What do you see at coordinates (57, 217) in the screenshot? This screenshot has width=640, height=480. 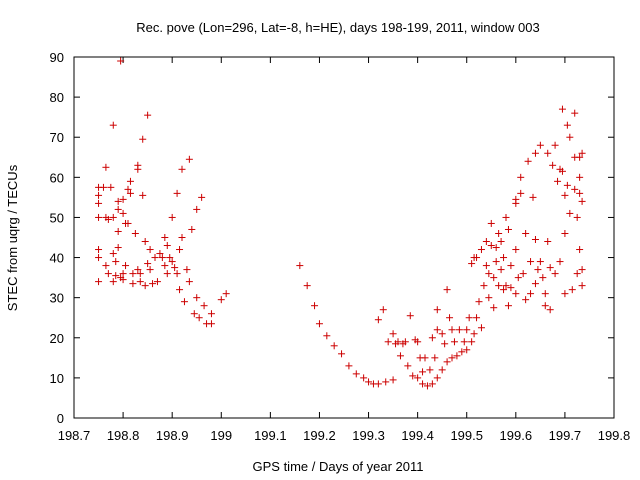 I see `y-tick-label: 50` at bounding box center [57, 217].